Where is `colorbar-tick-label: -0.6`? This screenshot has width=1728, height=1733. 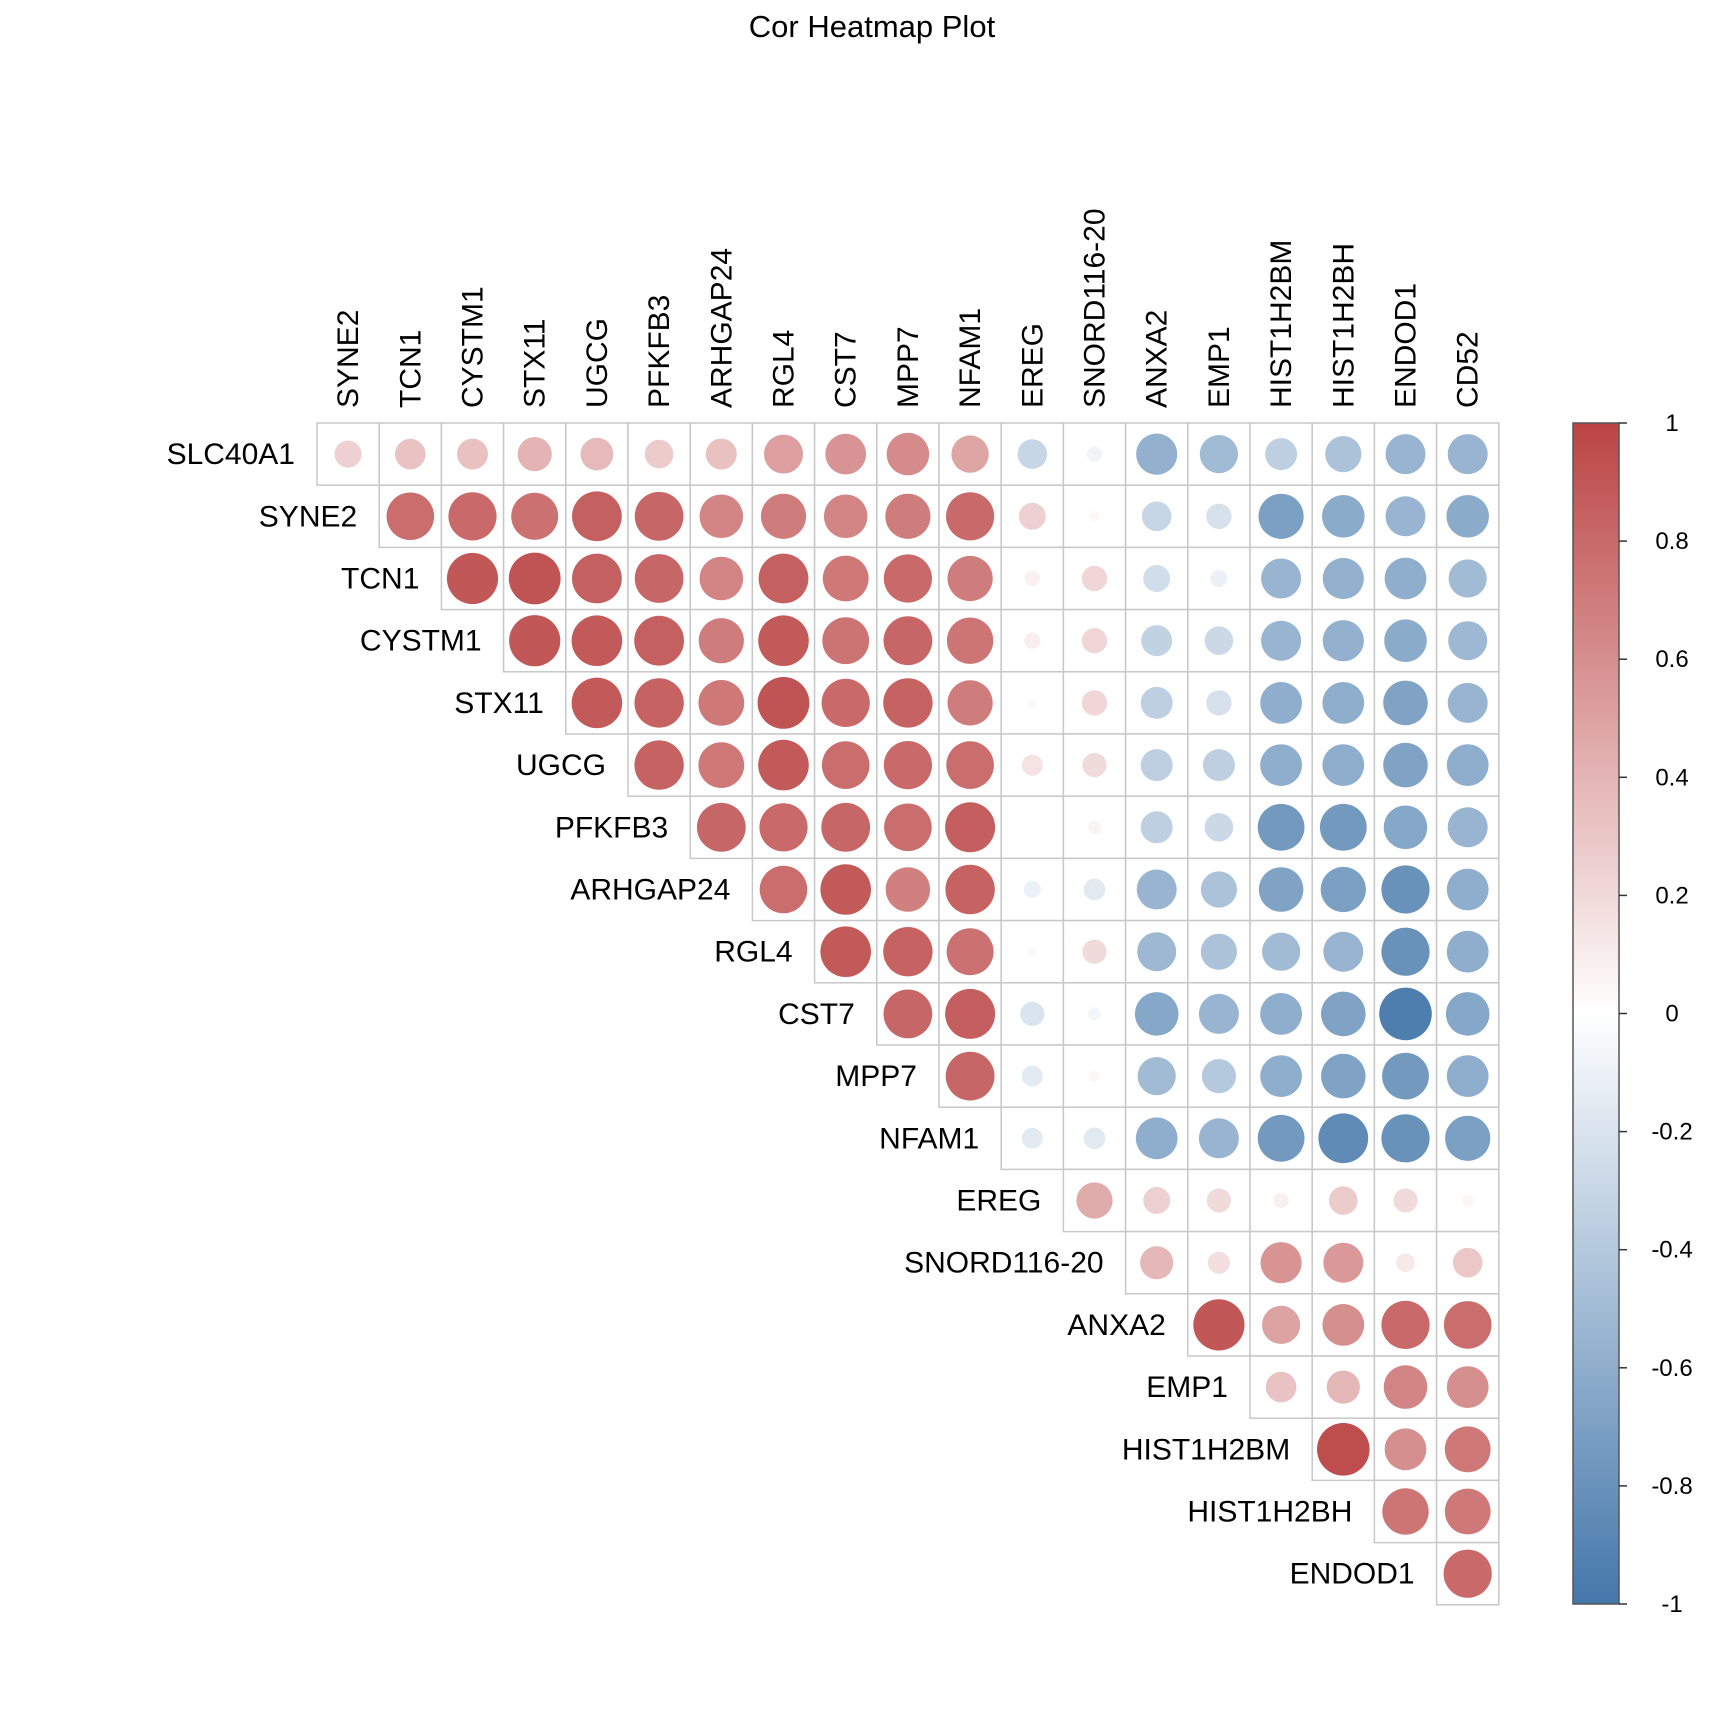 colorbar-tick-label: -0.6 is located at coordinates (1671, 1368).